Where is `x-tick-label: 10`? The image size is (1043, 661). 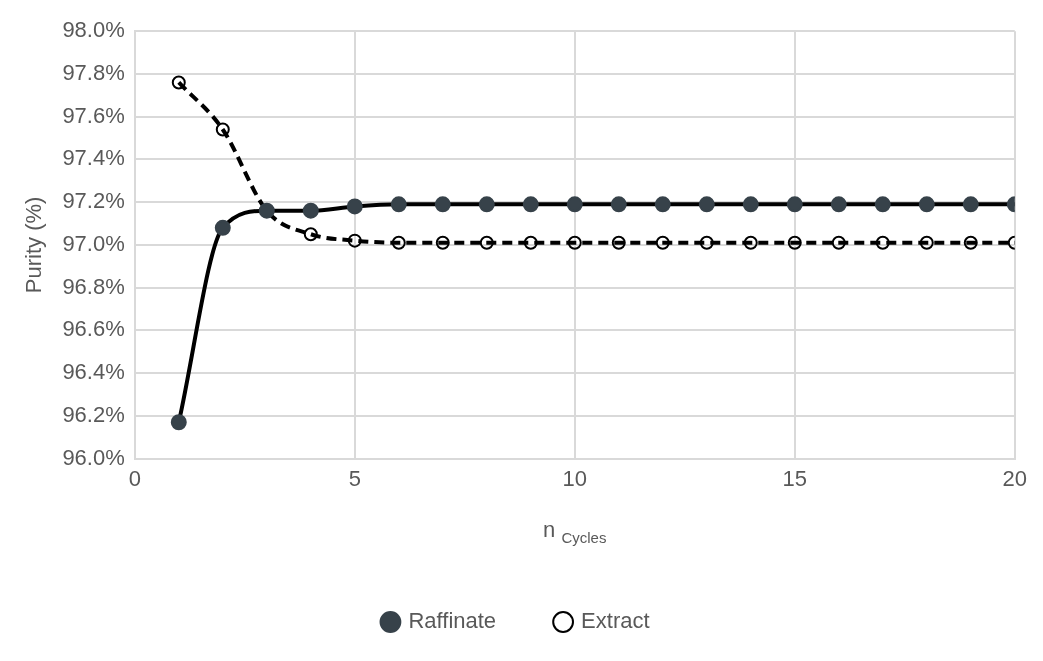 x-tick-label: 10 is located at coordinates (575, 478).